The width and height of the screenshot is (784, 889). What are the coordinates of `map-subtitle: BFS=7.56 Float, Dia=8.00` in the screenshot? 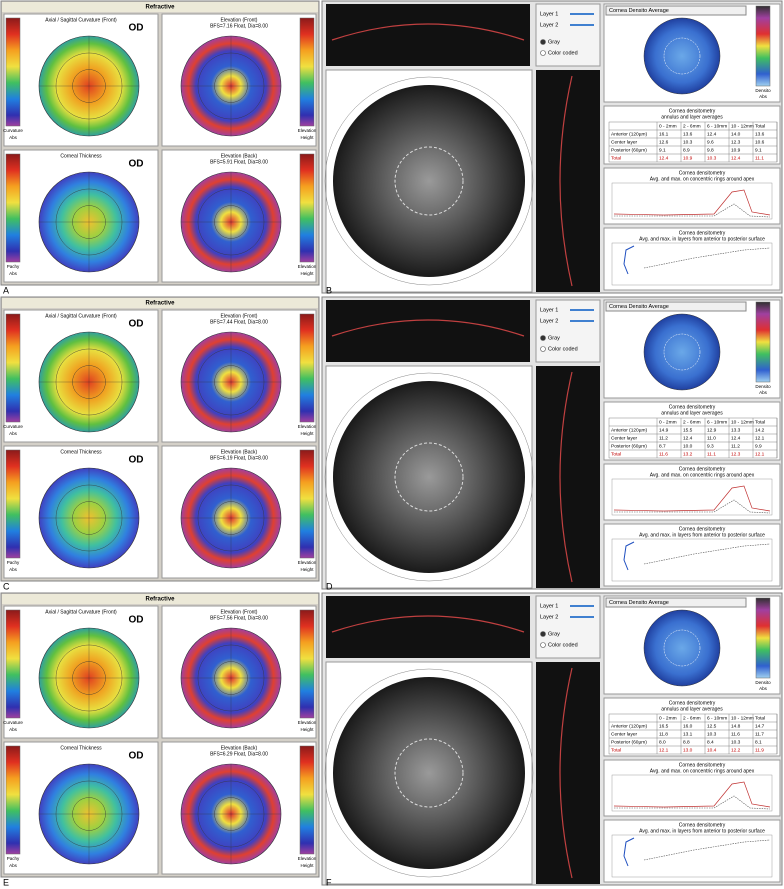 It's located at (239, 618).